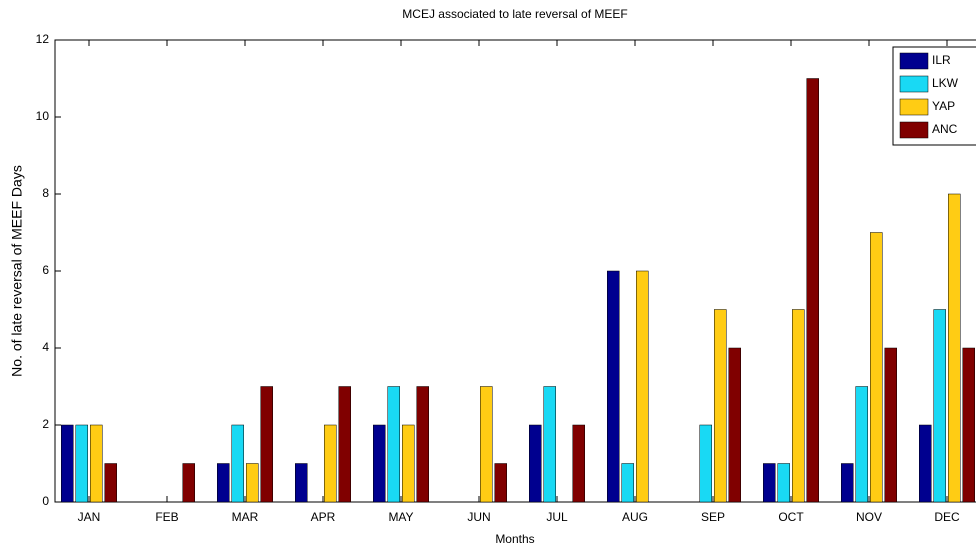 This screenshot has width=976, height=549. I want to click on legend: ILR LKW YAP ANC, so click(934, 96).